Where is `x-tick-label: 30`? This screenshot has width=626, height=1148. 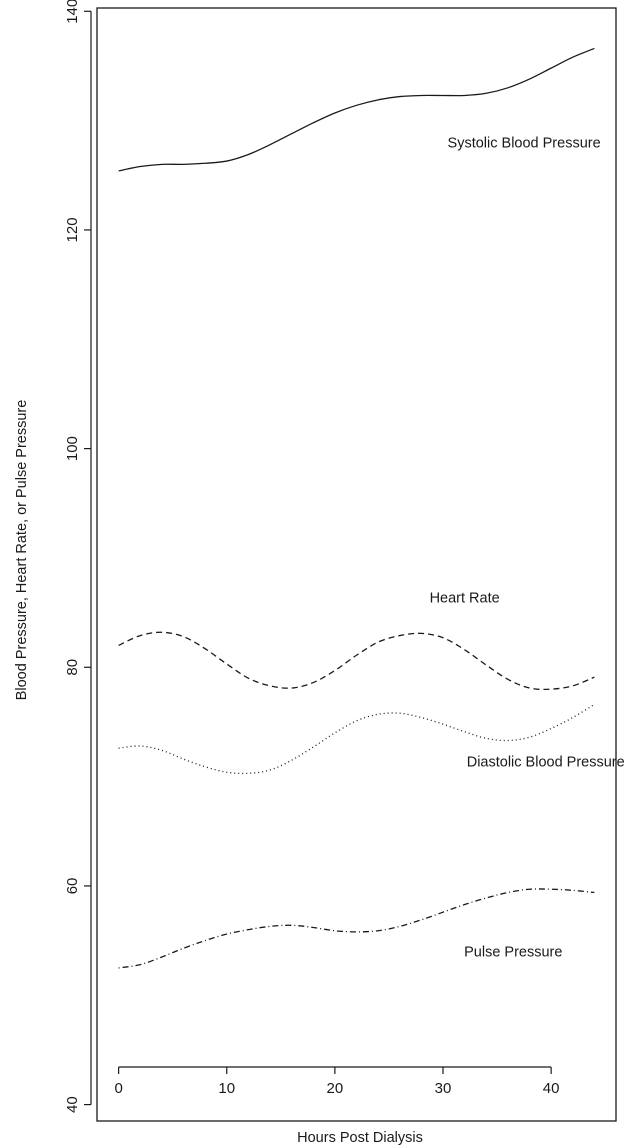
x-tick-label: 30 is located at coordinates (443, 1088).